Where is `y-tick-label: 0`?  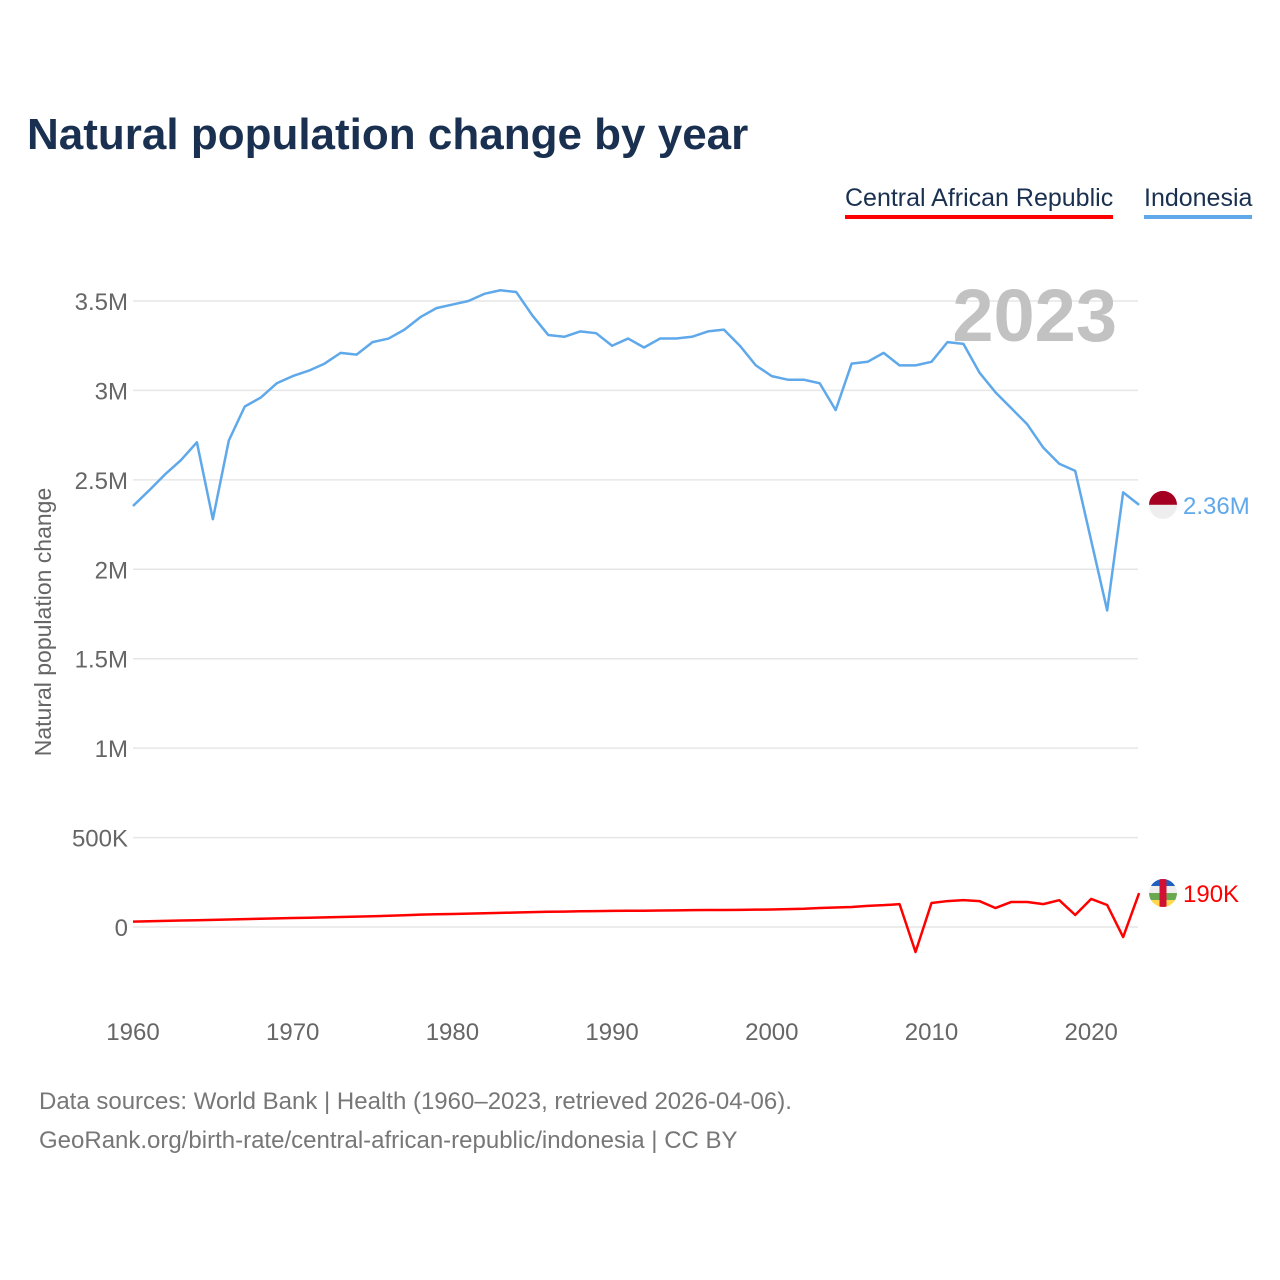 y-tick-label: 0 is located at coordinates (121, 928).